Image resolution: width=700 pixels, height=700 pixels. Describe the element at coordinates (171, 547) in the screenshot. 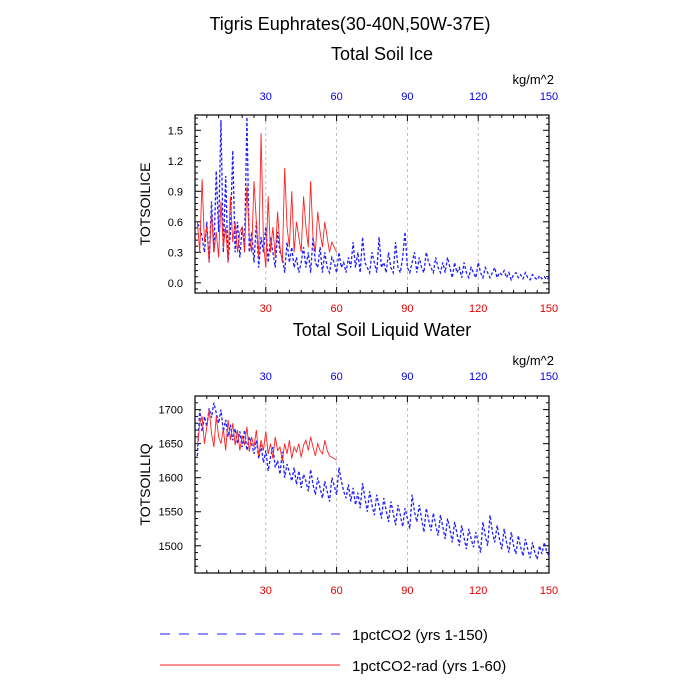

I see `y-tick-label: 1500` at that location.